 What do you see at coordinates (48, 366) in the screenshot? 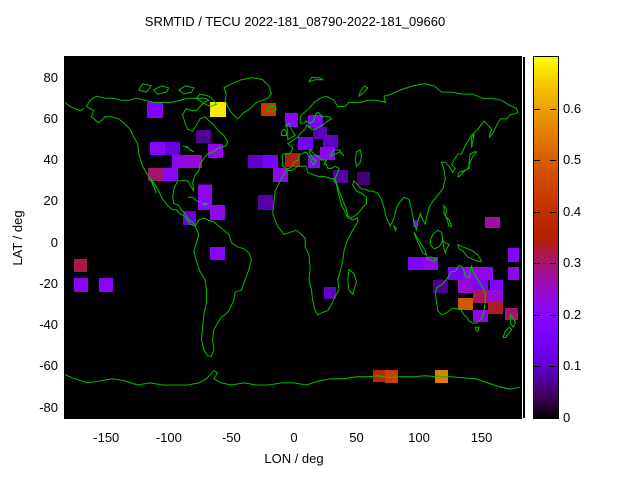
I see `y-tick-label: -60` at bounding box center [48, 366].